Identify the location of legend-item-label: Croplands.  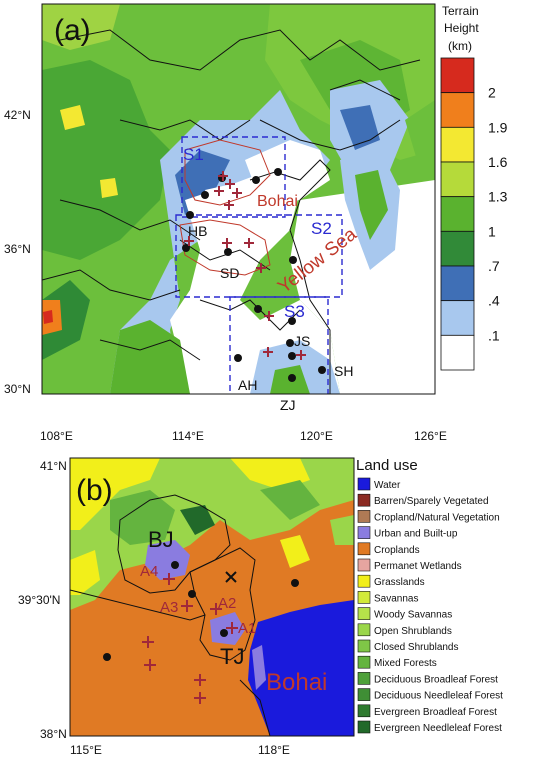
(397, 550).